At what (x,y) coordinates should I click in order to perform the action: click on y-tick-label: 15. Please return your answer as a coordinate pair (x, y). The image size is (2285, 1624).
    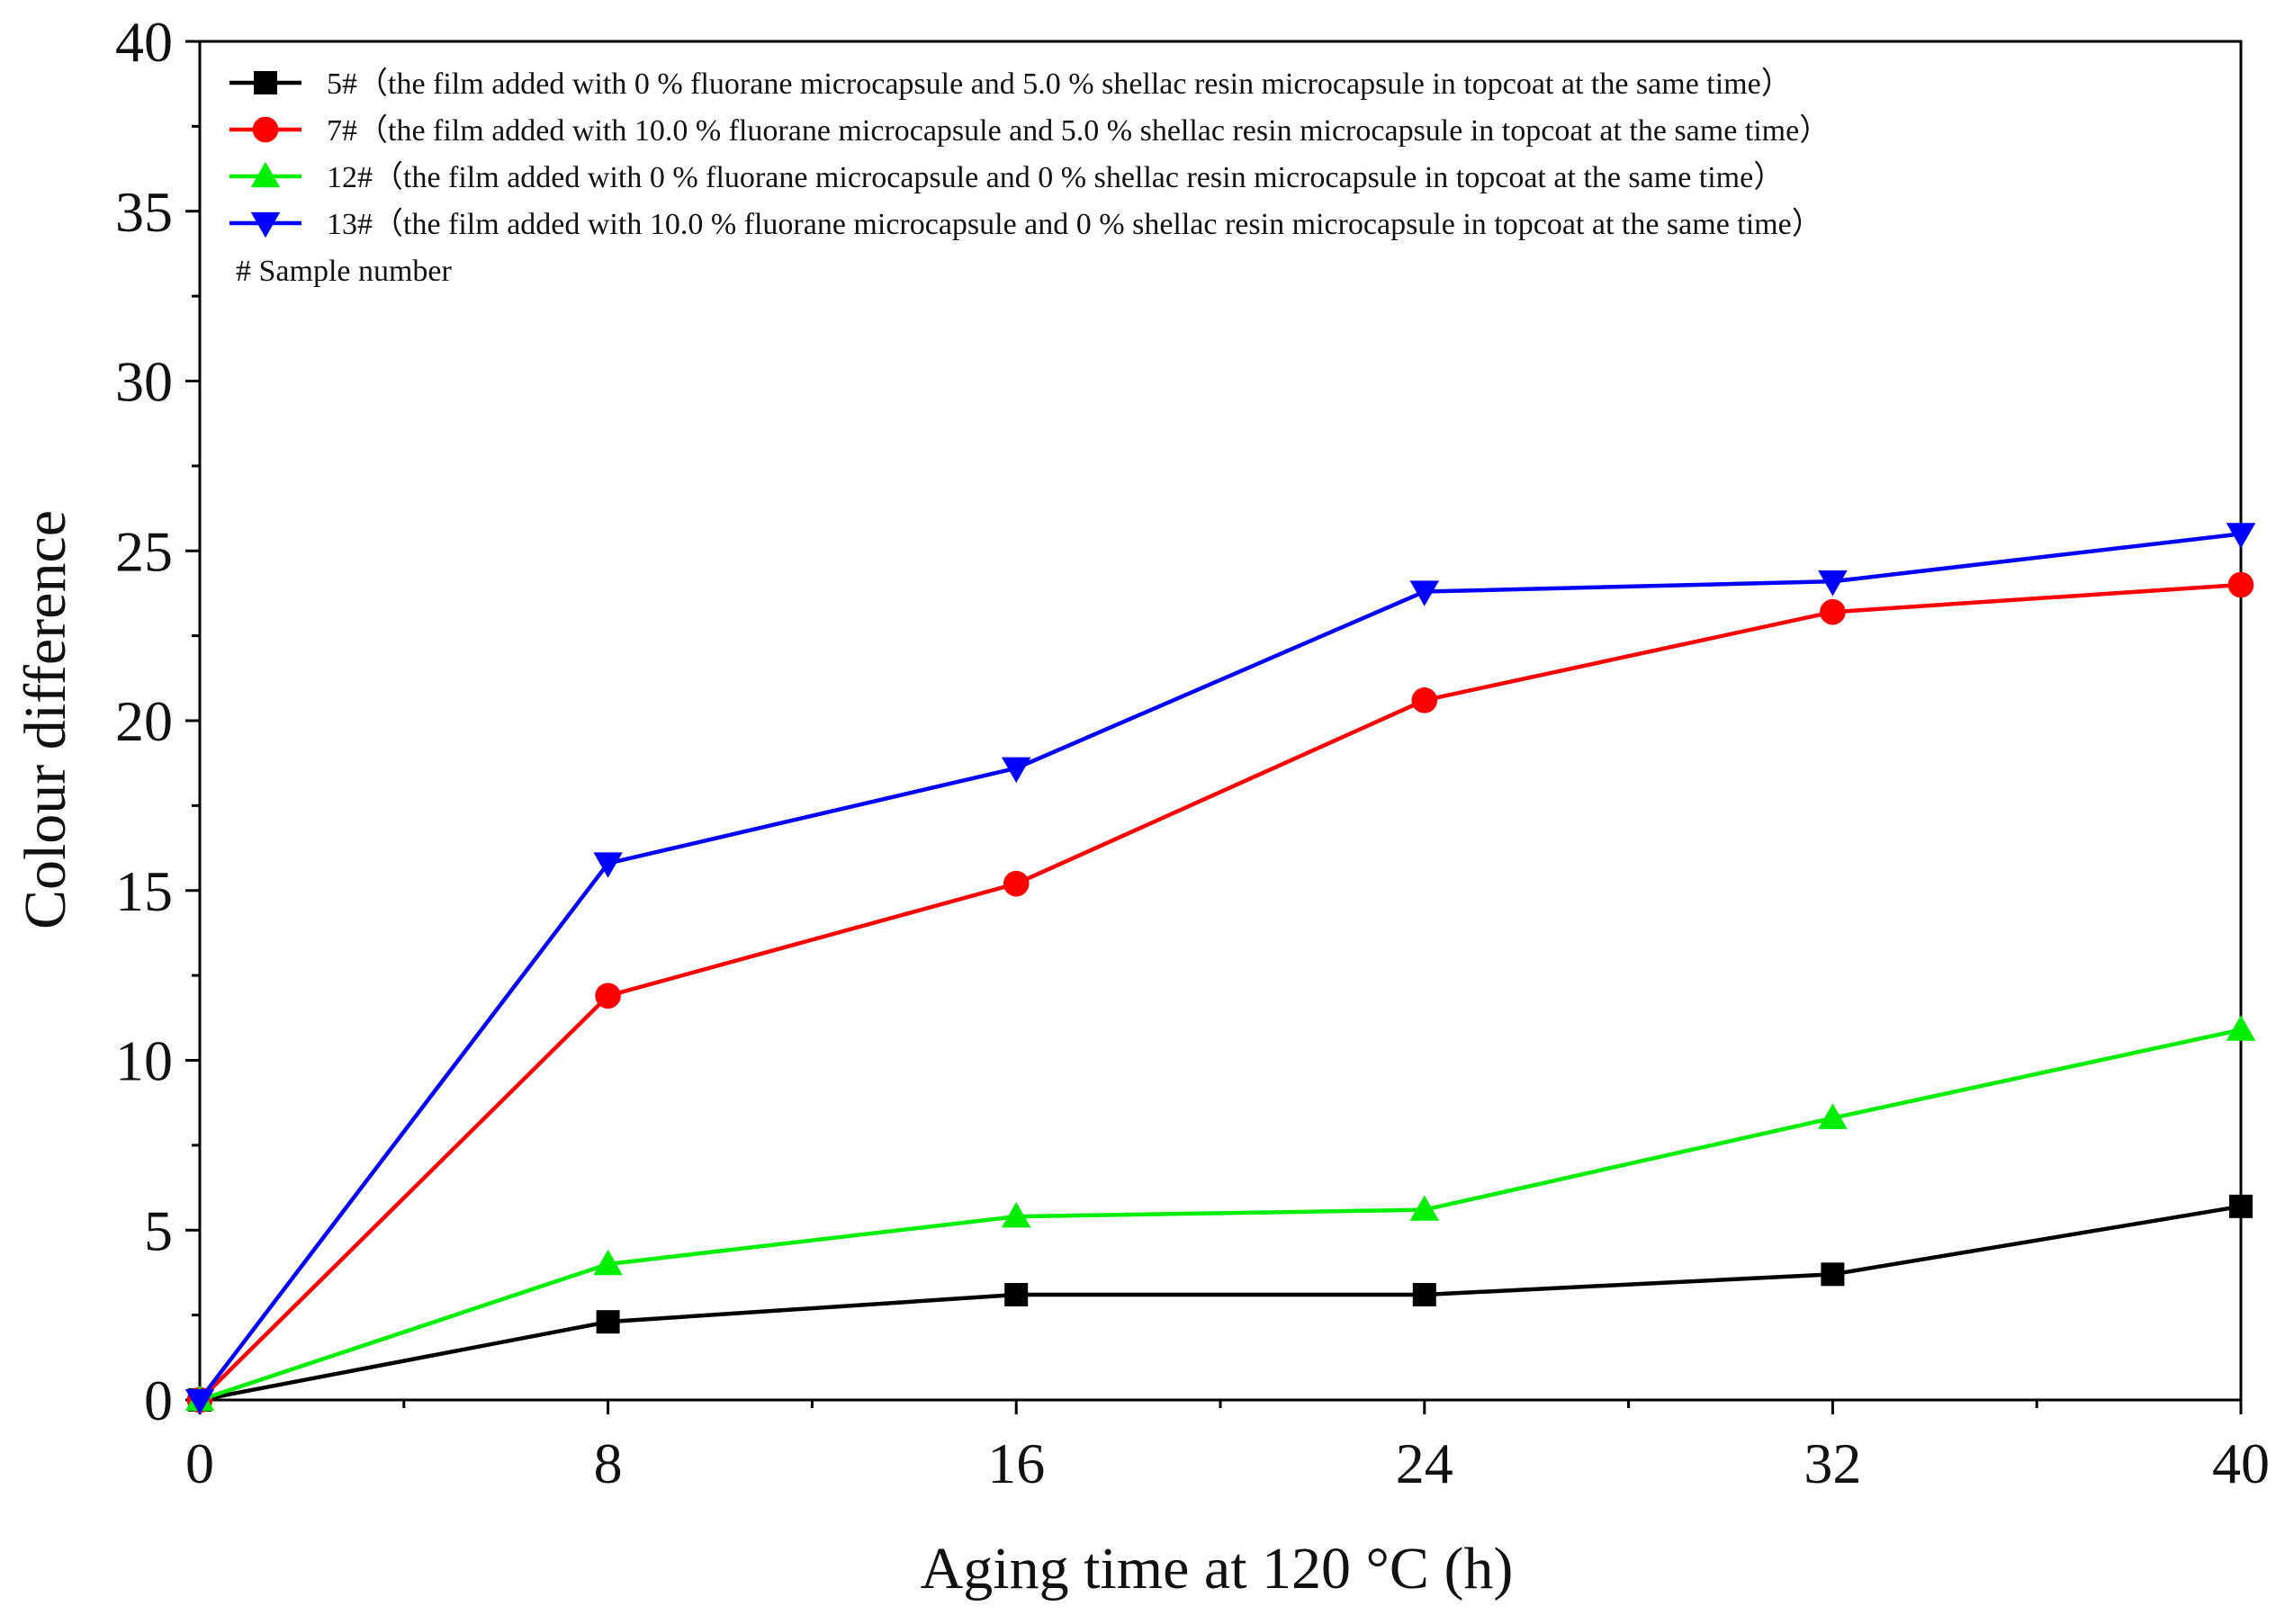
    Looking at the image, I should click on (144, 891).